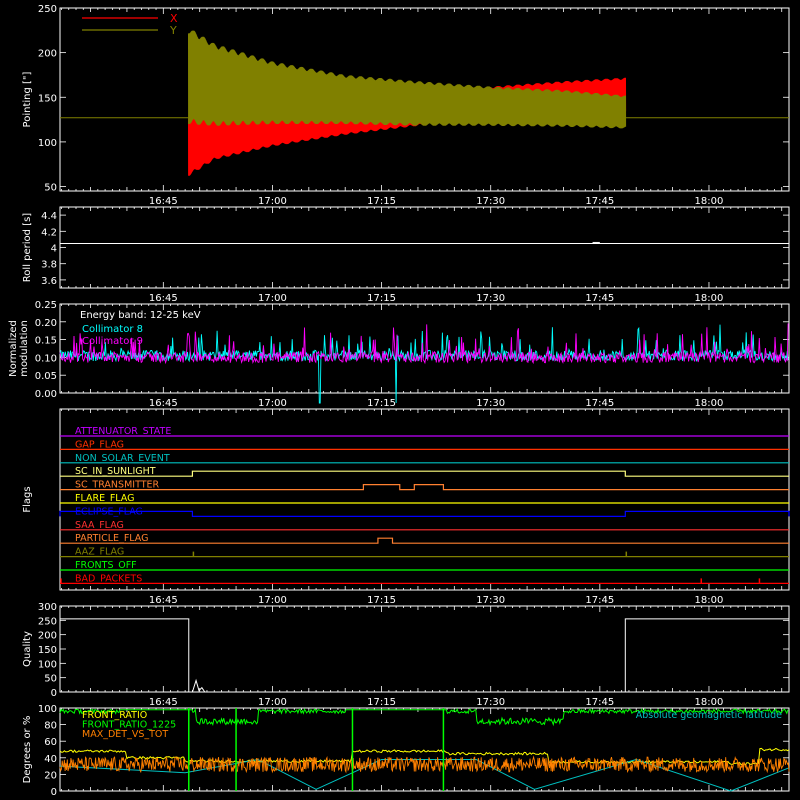 The width and height of the screenshot is (800, 800). Describe the element at coordinates (123, 431) in the screenshot. I see `flag-label-attenuator-state: ATTENUATOR_STATE` at that location.